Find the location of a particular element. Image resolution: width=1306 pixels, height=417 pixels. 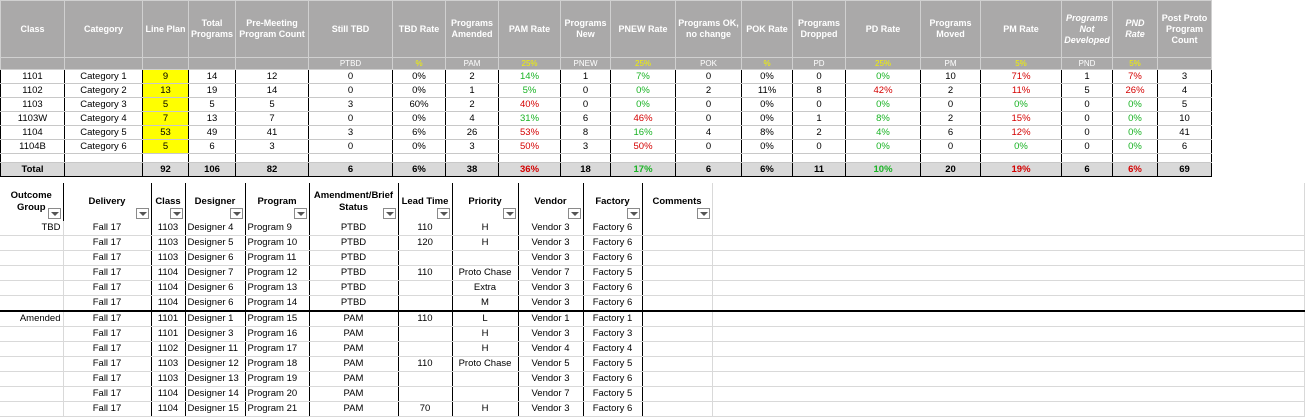

summary-cell: 13 is located at coordinates (212, 118).